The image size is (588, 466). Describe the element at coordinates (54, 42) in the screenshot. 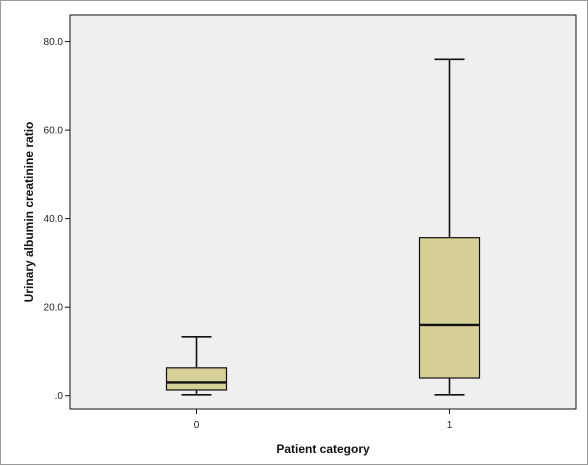

I see `y-tick-label: 80.0` at that location.